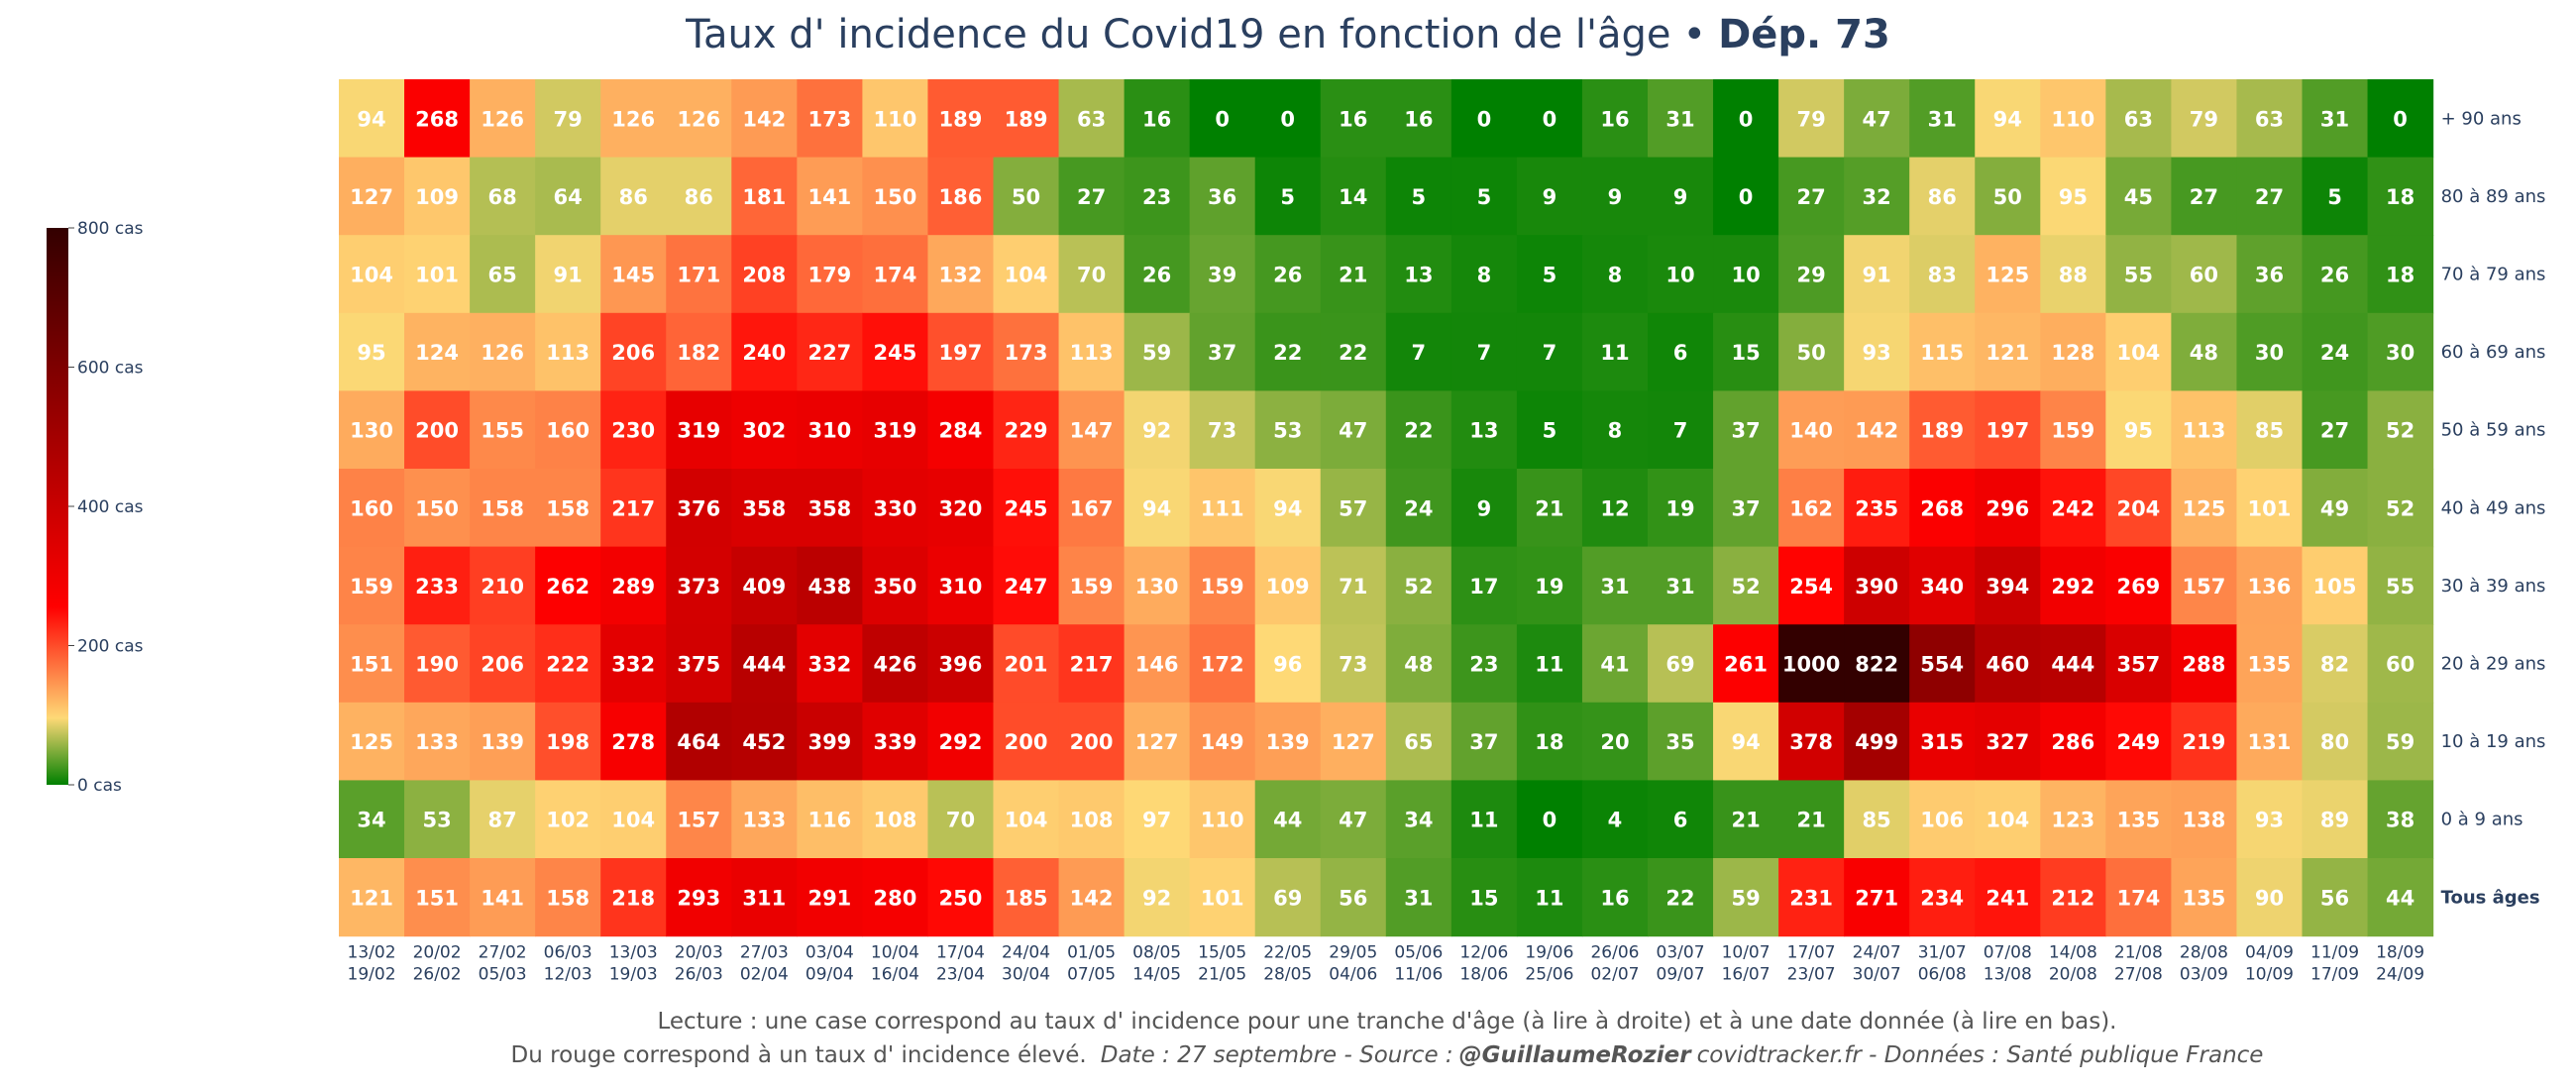 This screenshot has height=1090, width=2576. What do you see at coordinates (1550, 197) in the screenshot?
I see `cell-value-label: 9` at bounding box center [1550, 197].